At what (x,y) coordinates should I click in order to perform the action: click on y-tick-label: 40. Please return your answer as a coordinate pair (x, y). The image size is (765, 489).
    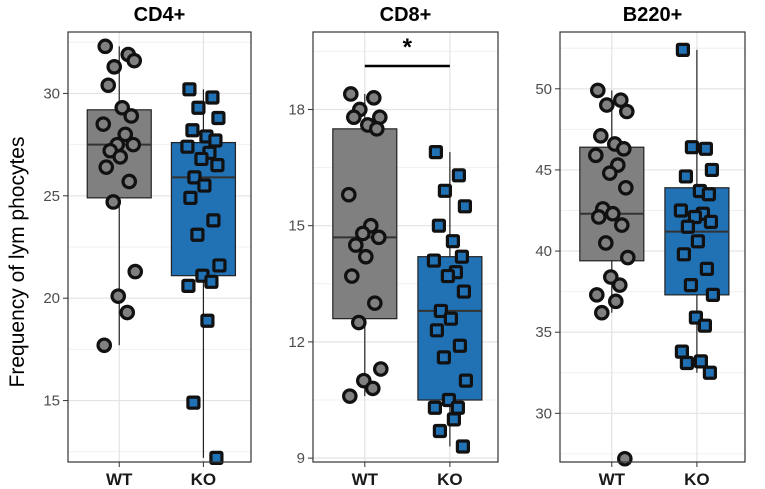
    Looking at the image, I should click on (543, 251).